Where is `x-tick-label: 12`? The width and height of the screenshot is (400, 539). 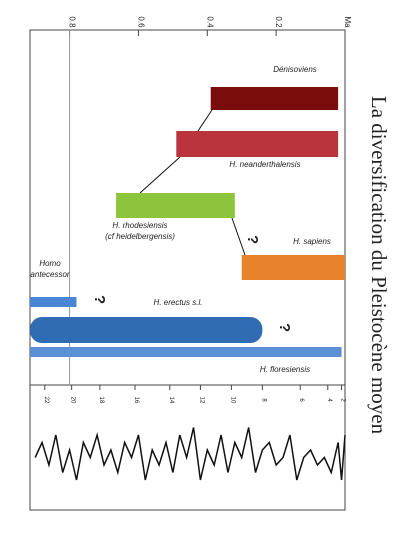
x-tick-label: 12 is located at coordinates (201, 400).